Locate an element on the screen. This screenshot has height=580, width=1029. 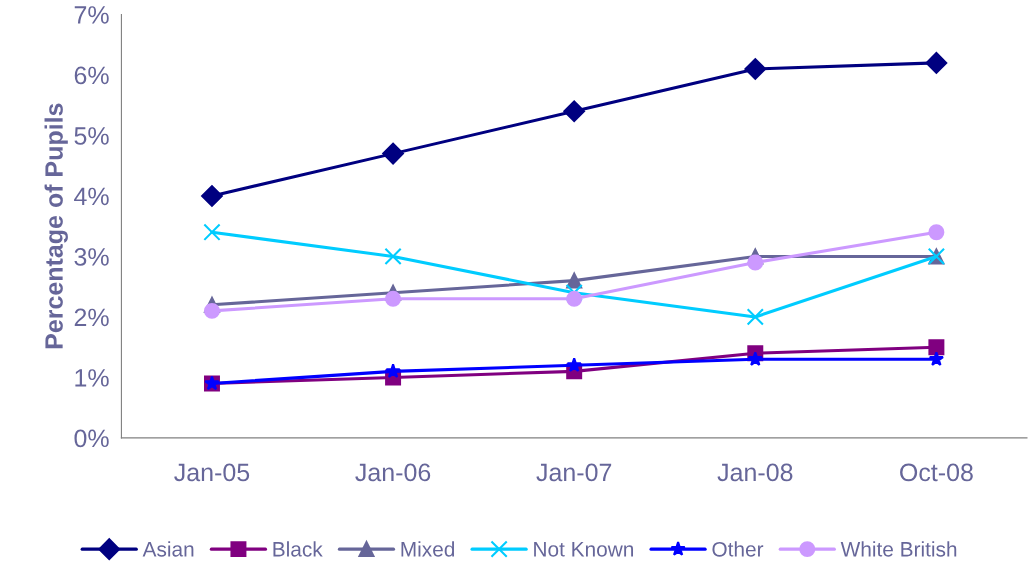
x-tick-label: Jan-05 is located at coordinates (212, 472).